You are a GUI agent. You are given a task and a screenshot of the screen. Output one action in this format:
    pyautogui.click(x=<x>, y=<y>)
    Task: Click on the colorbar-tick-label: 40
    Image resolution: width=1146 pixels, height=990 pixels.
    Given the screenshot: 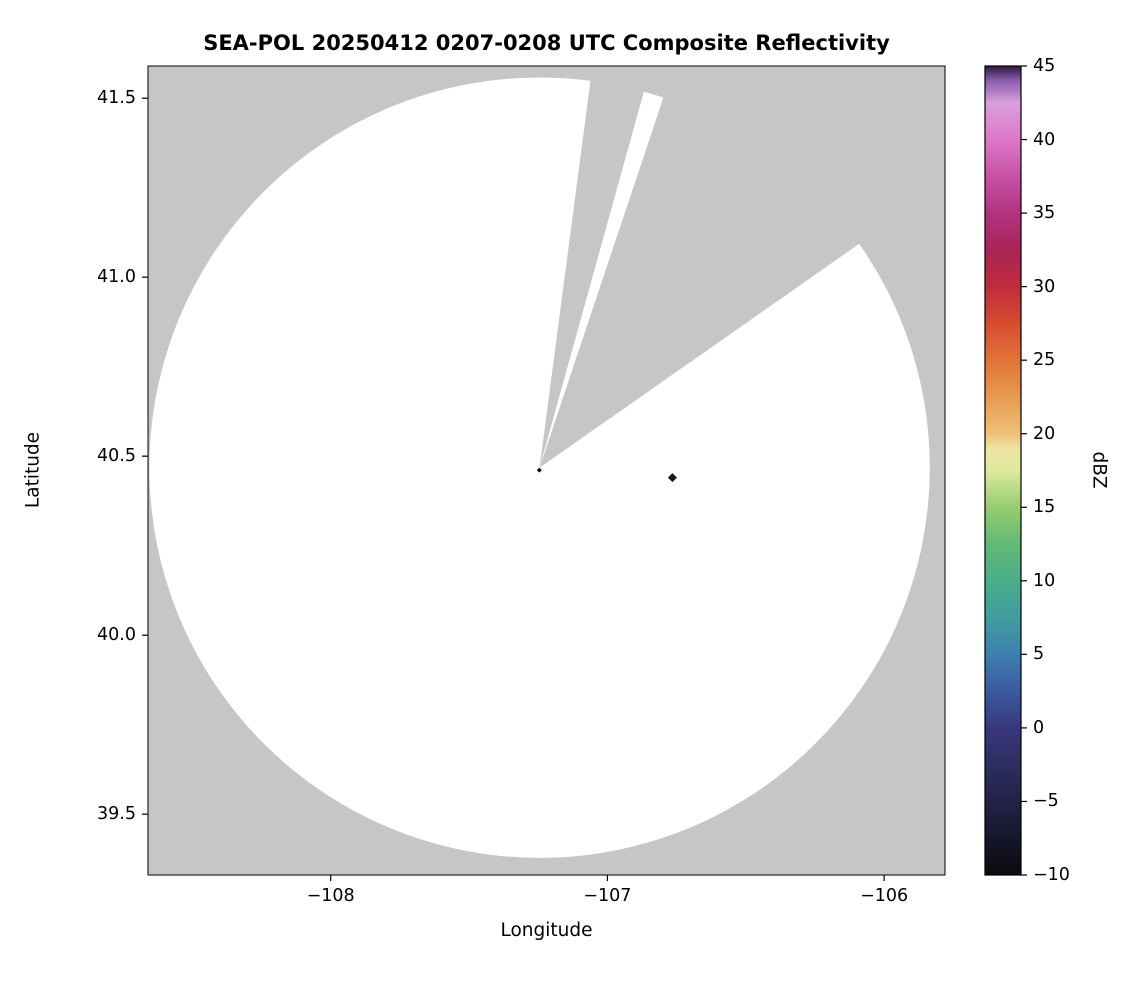 What is the action you would take?
    pyautogui.click(x=1044, y=139)
    